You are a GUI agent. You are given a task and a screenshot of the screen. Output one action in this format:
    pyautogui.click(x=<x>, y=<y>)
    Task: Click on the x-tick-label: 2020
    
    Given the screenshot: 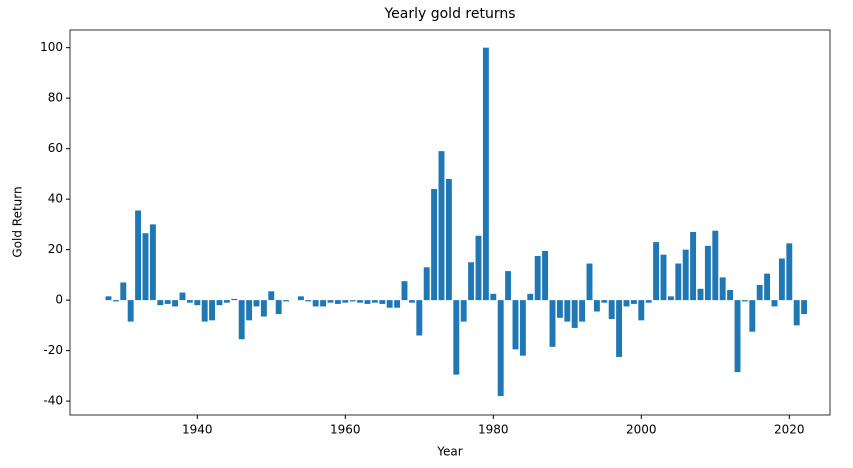 What is the action you would take?
    pyautogui.click(x=789, y=430)
    